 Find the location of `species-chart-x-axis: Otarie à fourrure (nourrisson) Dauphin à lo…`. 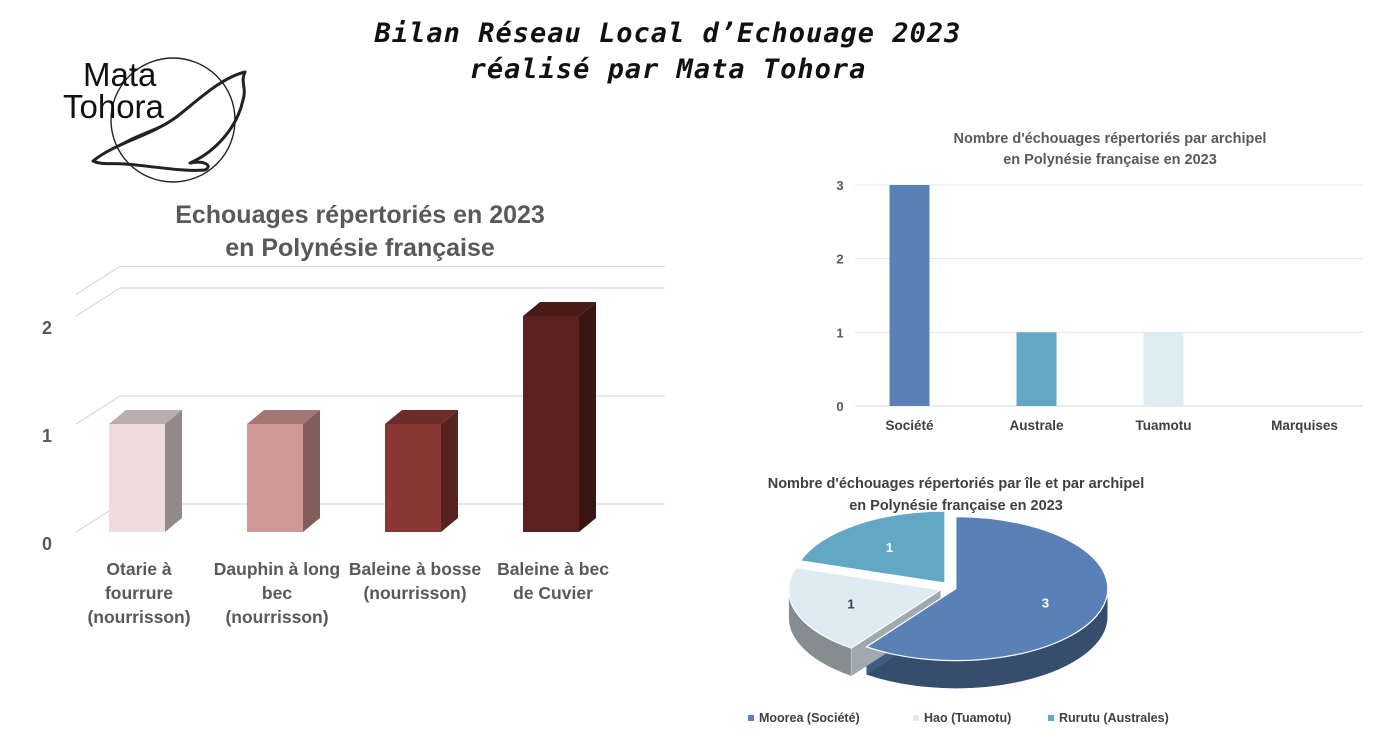

species-chart-x-axis: Otarie à fourrure (nourrisson) Dauphin à lo… is located at coordinates (348, 593).